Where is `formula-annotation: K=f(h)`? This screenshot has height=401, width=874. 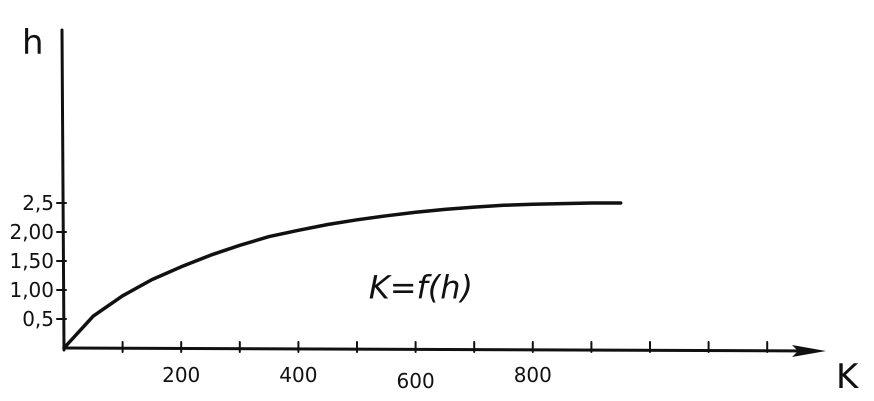 formula-annotation: K=f(h) is located at coordinates (421, 288).